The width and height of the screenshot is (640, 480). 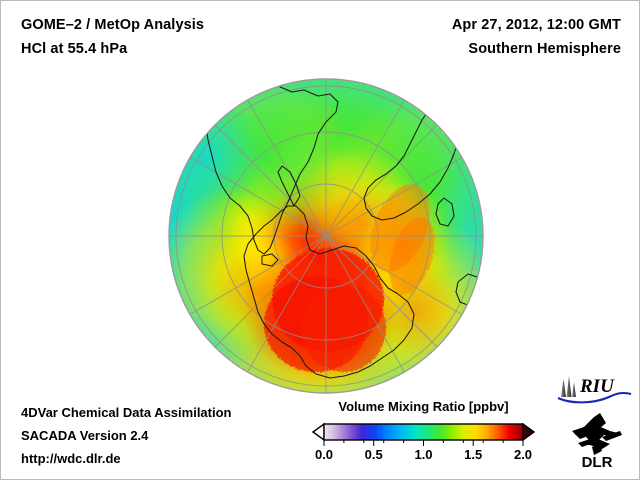 What do you see at coordinates (329, 292) in the screenshot?
I see `coastline-antarctica` at bounding box center [329, 292].